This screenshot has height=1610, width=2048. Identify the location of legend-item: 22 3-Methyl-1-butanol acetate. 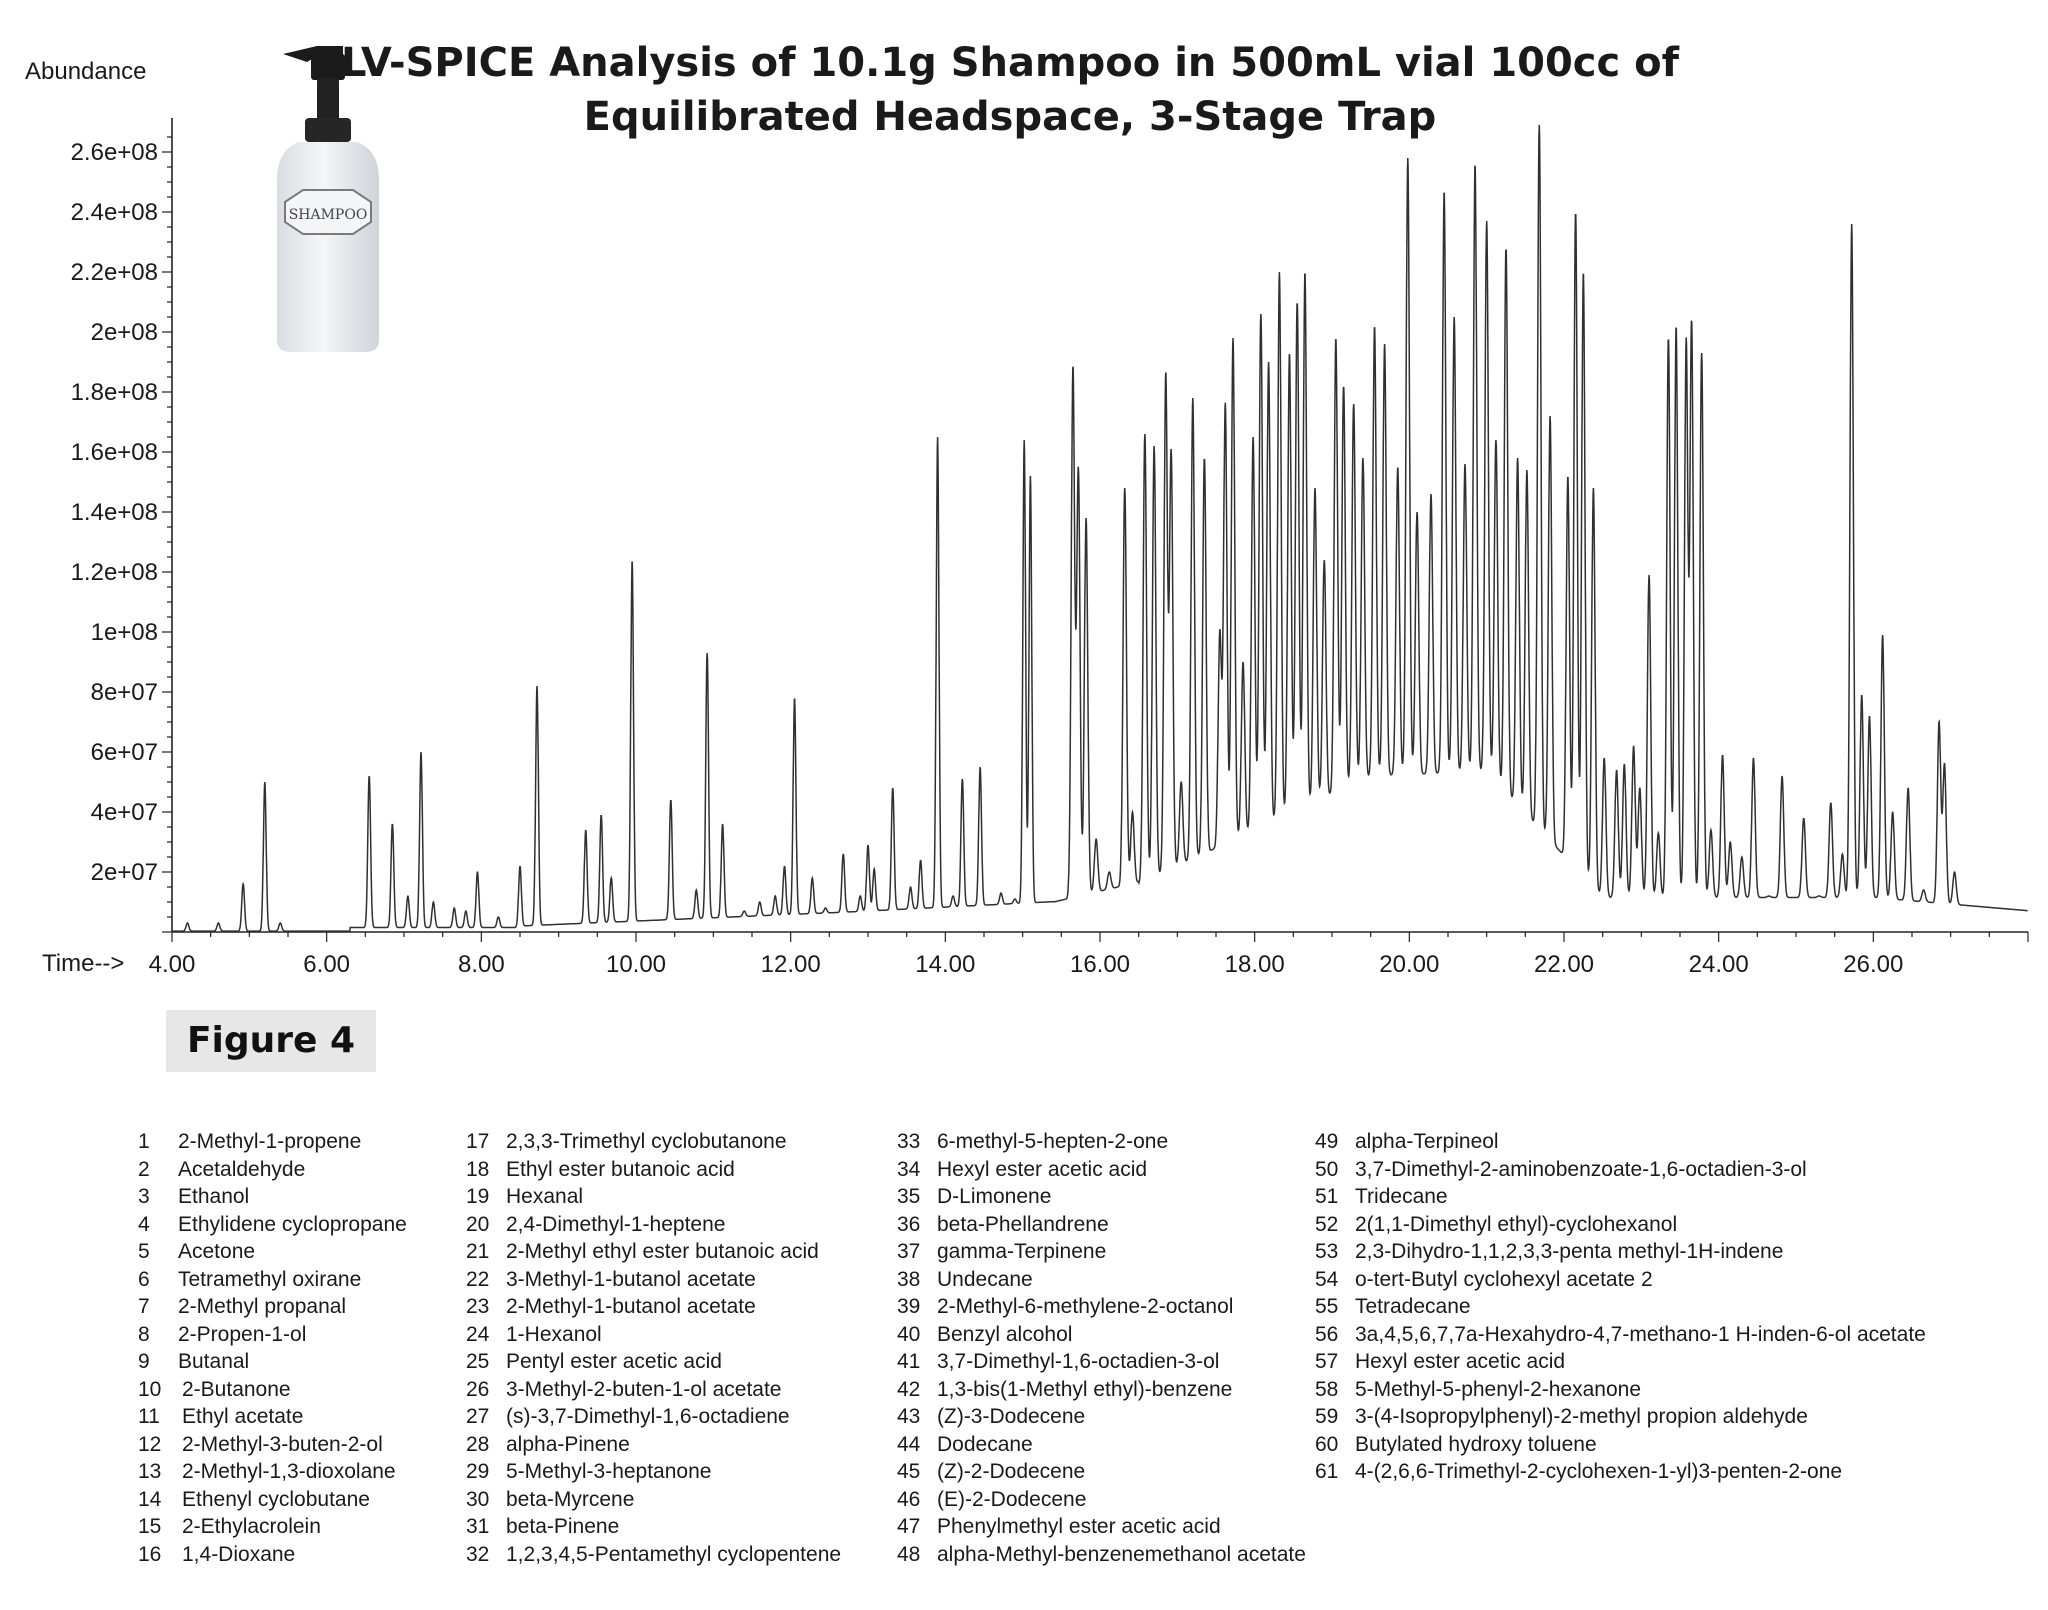
(653, 1280).